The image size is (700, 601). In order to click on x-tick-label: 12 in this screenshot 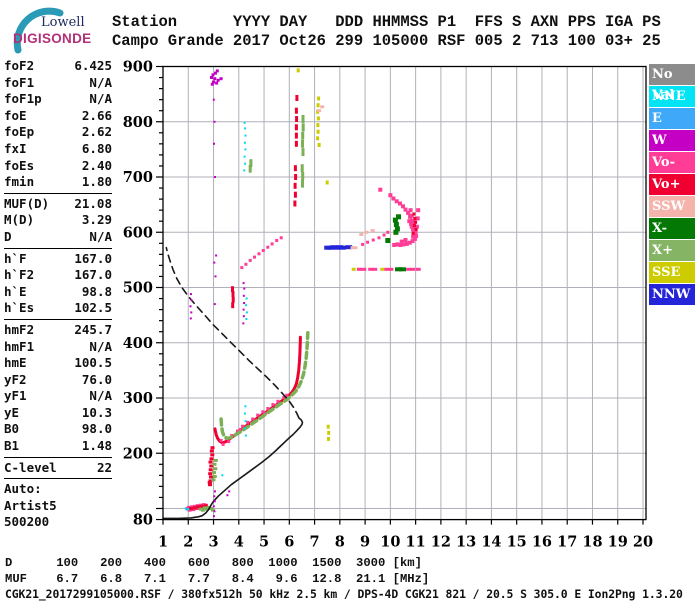, I will do `click(441, 542)`.